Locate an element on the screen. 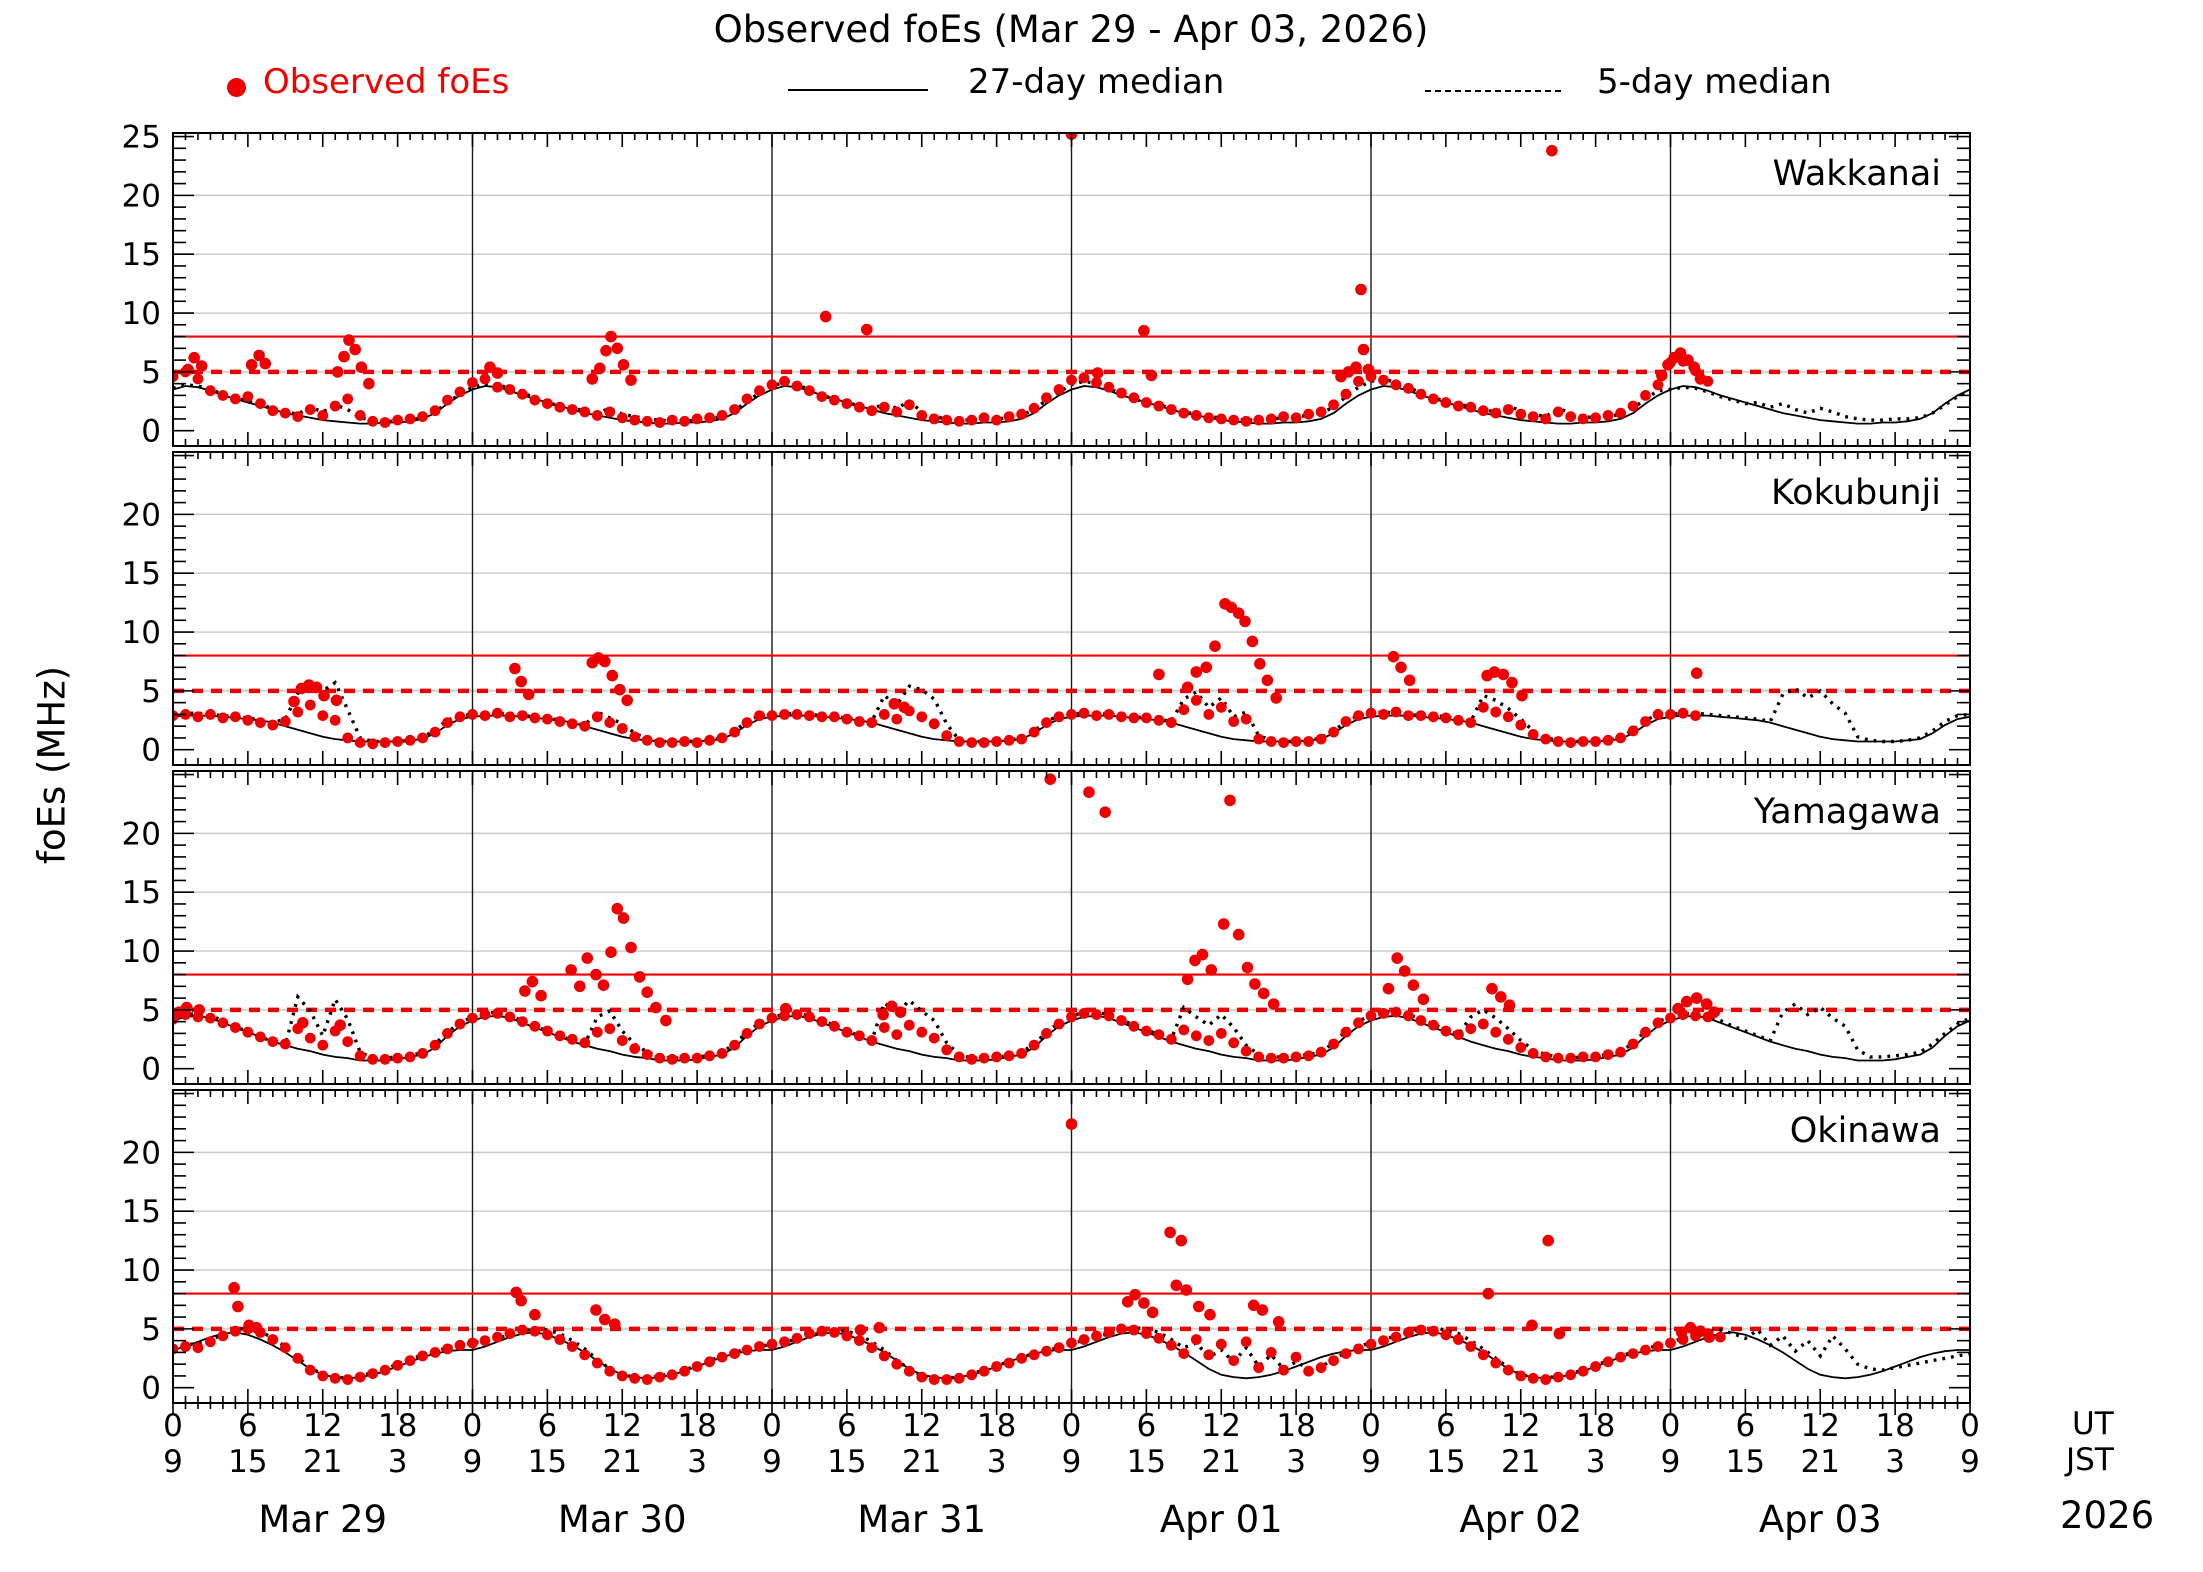 Image resolution: width=2203 pixels, height=1572 pixels. tick-label: 5 is located at coordinates (151, 1011).